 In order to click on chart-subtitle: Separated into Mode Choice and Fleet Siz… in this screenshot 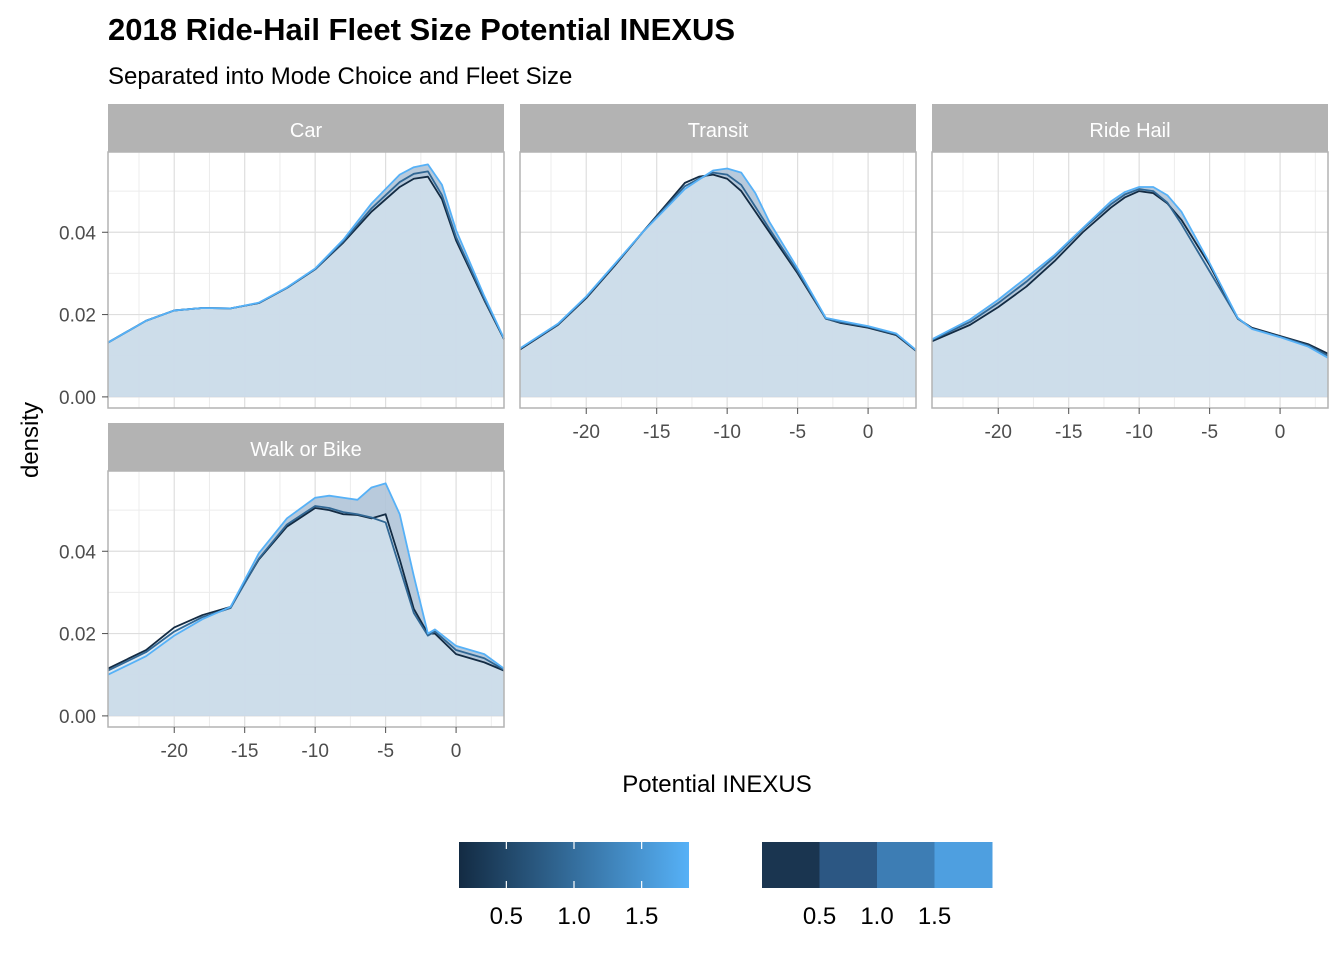, I will do `click(340, 76)`.